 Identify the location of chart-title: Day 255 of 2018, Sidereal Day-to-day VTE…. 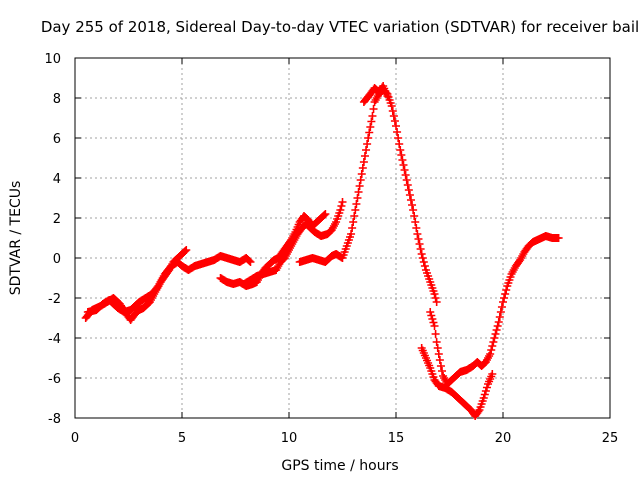
(340, 27).